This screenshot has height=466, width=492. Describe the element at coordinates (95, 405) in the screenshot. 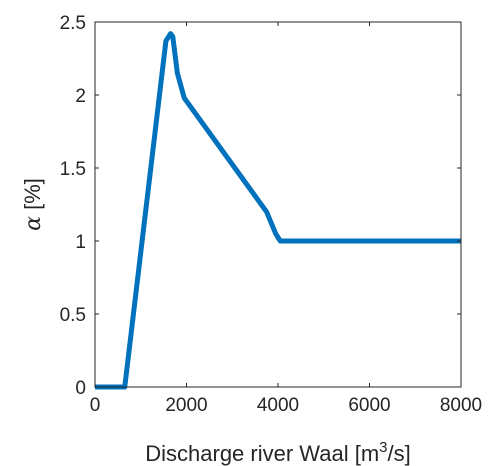

I see `x-tick-label: 0` at that location.